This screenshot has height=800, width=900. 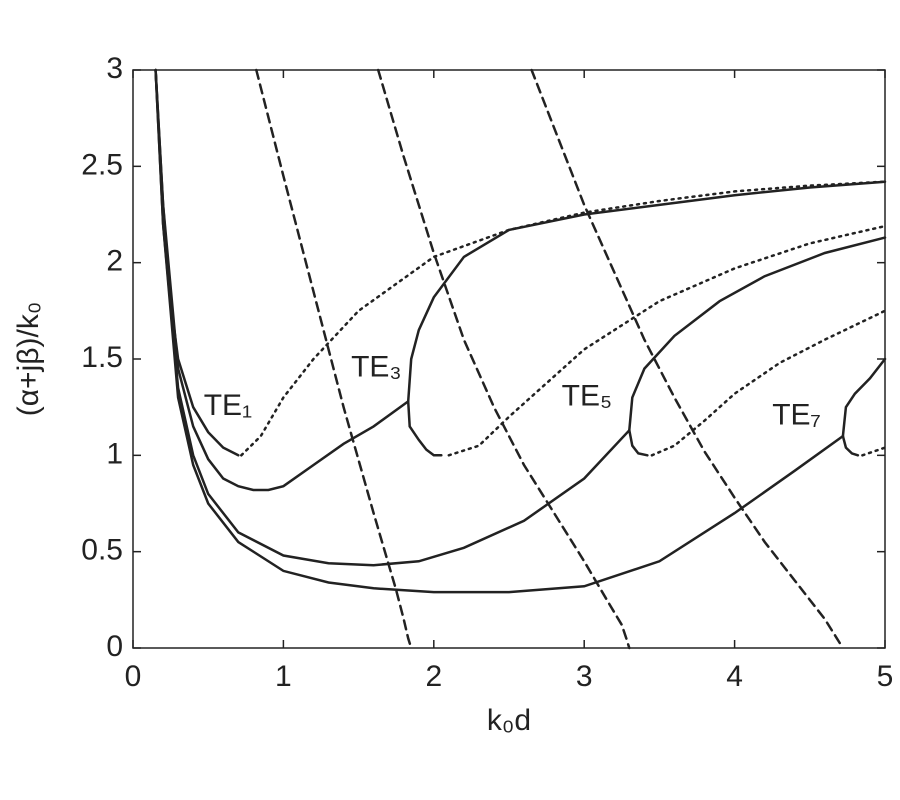 I want to click on y-tick-label: 2.5, so click(x=102, y=164).